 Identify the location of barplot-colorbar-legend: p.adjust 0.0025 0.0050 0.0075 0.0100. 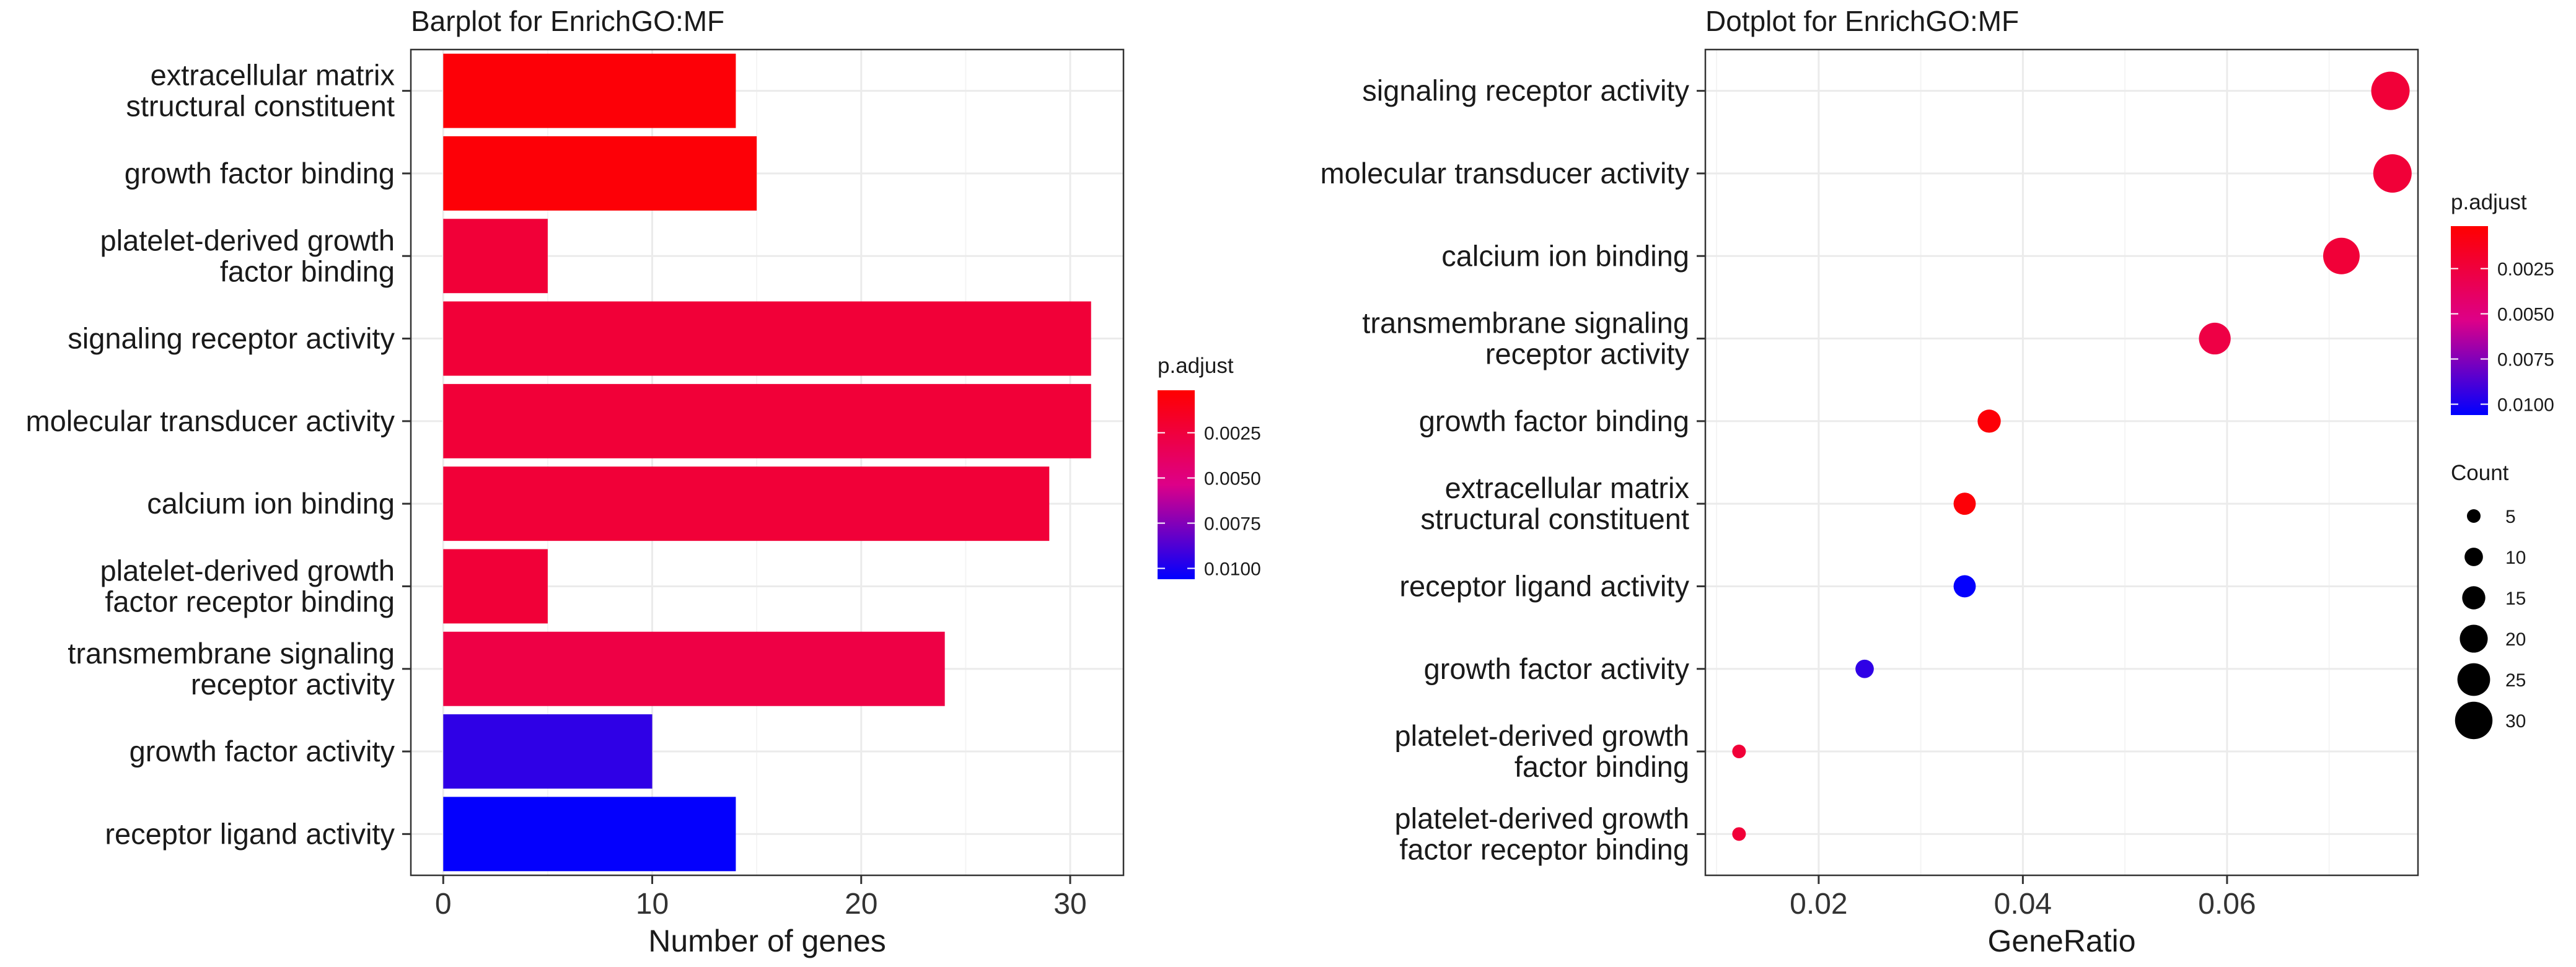
(1210, 466).